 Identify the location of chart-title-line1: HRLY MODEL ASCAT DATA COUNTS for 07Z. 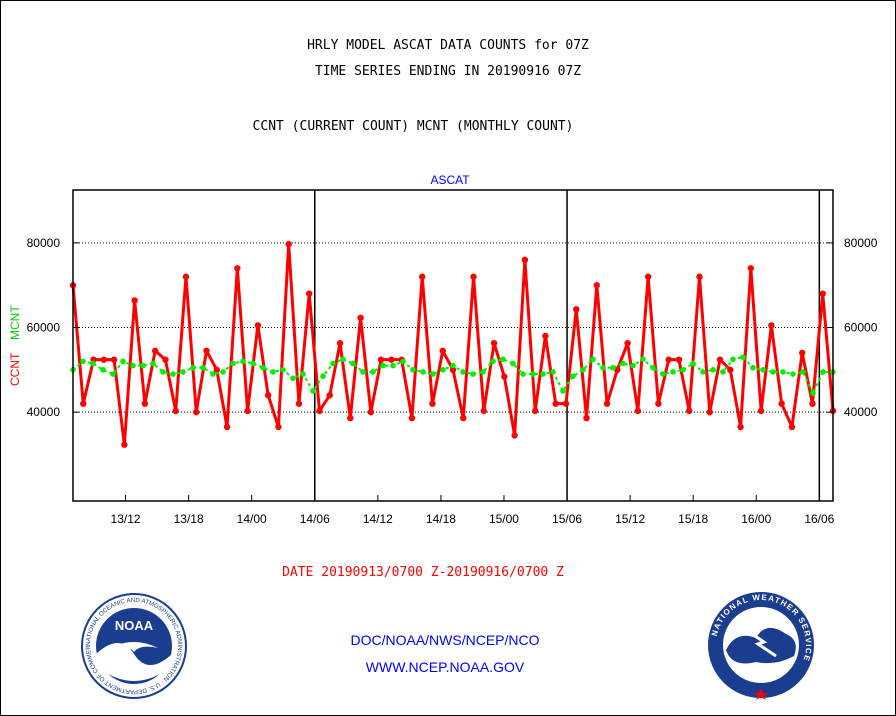
(448, 45).